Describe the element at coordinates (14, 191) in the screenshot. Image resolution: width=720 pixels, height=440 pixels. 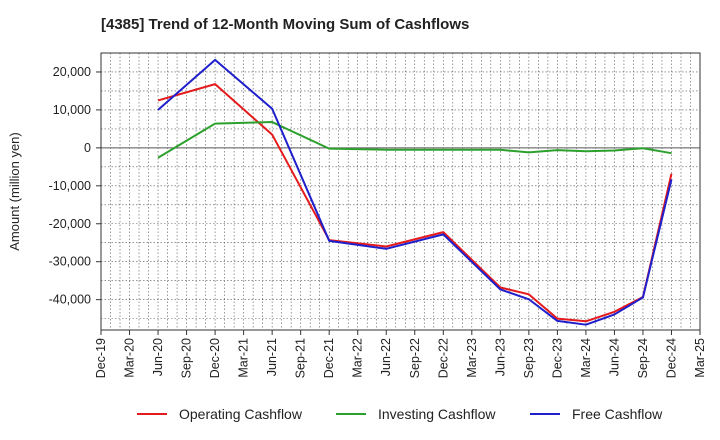
I see `y-axis-label: Amount (million yen)` at that location.